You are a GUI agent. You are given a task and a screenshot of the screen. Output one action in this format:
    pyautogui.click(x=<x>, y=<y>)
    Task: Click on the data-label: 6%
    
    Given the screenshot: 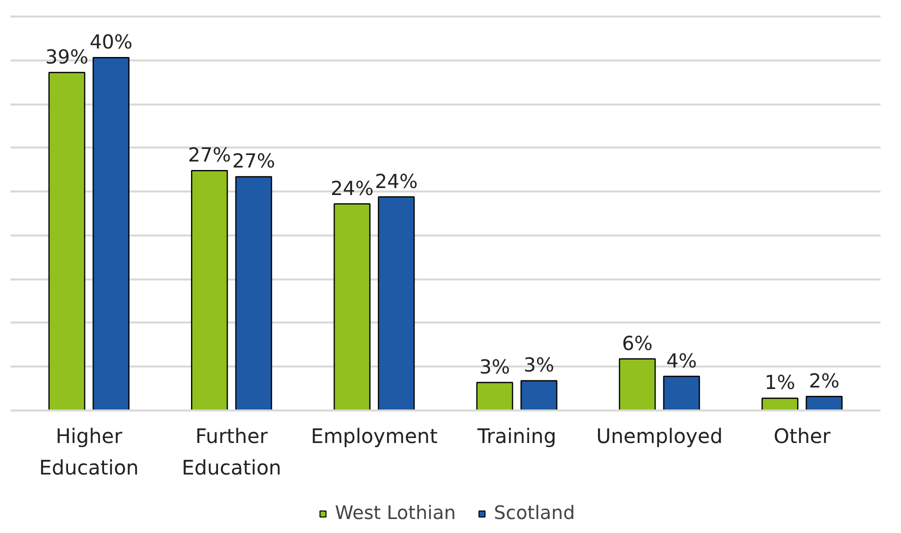 What is the action you would take?
    pyautogui.click(x=637, y=343)
    